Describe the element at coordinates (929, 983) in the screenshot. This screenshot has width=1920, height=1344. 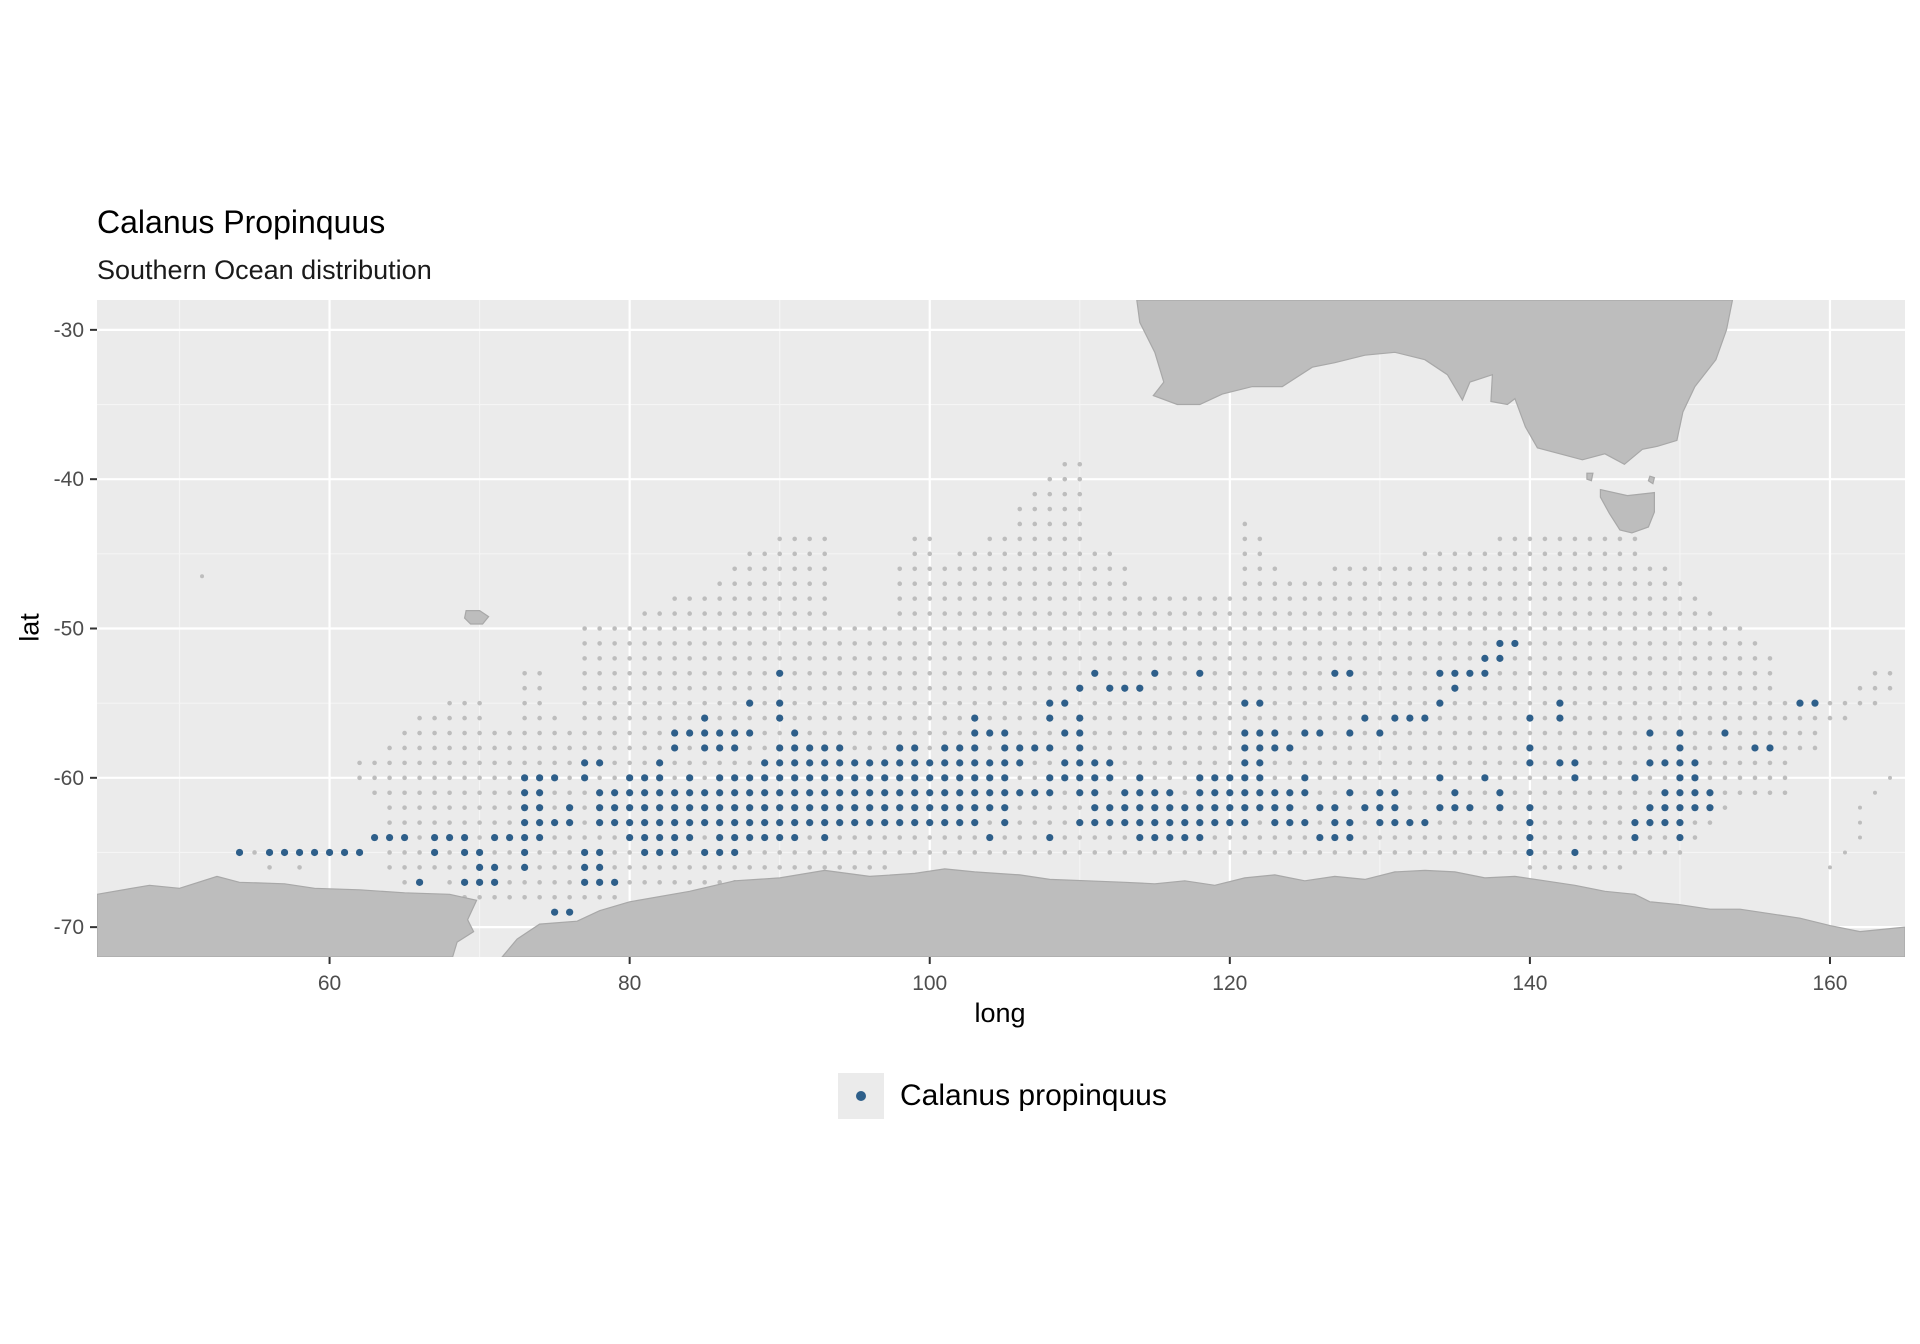
I see `x-tick-label: 100` at that location.